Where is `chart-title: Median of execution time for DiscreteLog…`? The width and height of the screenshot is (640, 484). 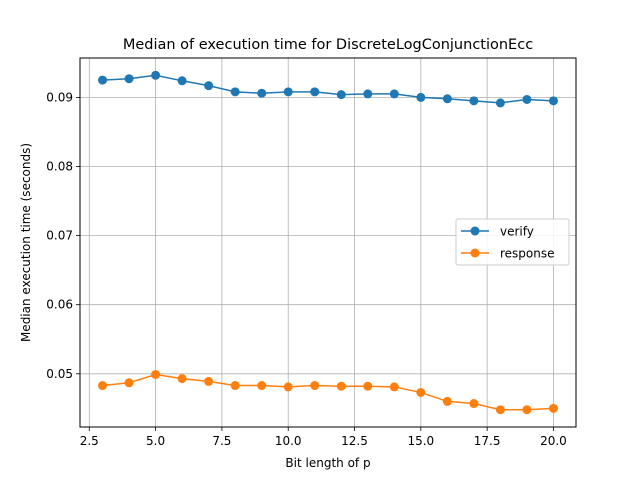
chart-title: Median of execution time for DiscreteLog… is located at coordinates (328, 45).